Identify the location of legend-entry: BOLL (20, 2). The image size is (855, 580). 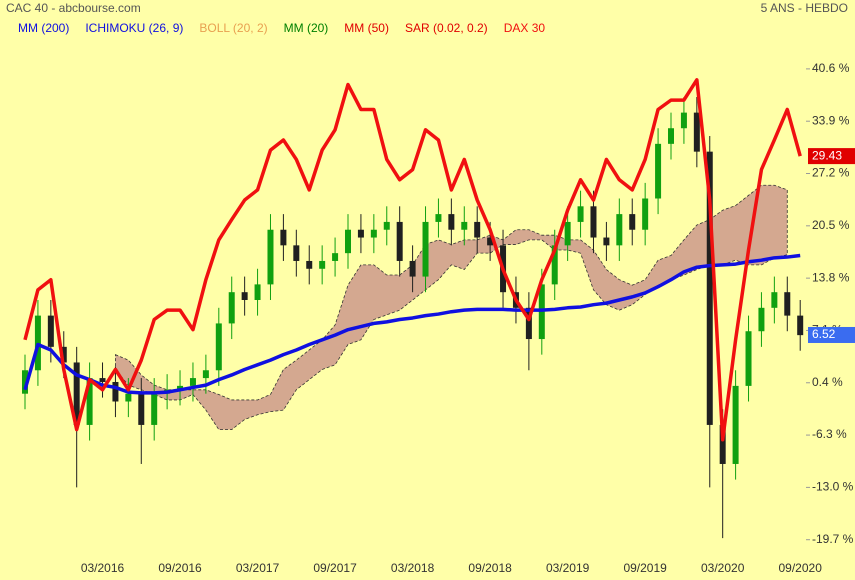
(233, 28).